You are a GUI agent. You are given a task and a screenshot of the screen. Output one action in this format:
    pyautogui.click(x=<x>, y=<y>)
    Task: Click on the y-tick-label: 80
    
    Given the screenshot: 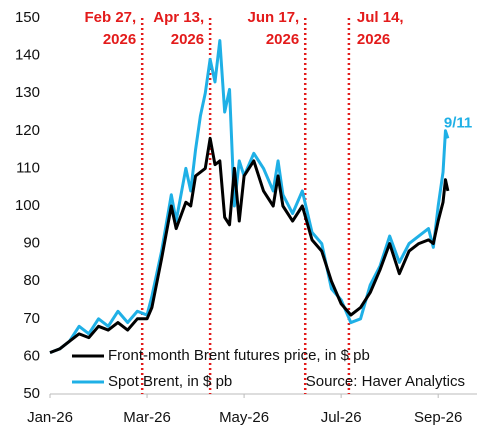 What is the action you would take?
    pyautogui.click(x=31, y=280)
    